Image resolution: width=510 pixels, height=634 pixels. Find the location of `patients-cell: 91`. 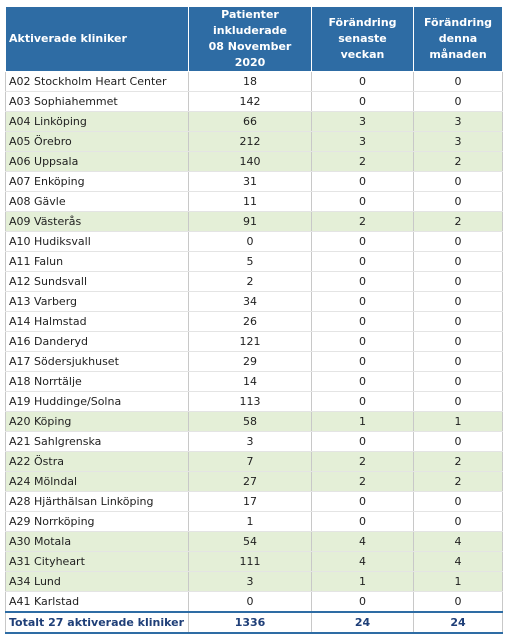

patients-cell: 91 is located at coordinates (250, 221).